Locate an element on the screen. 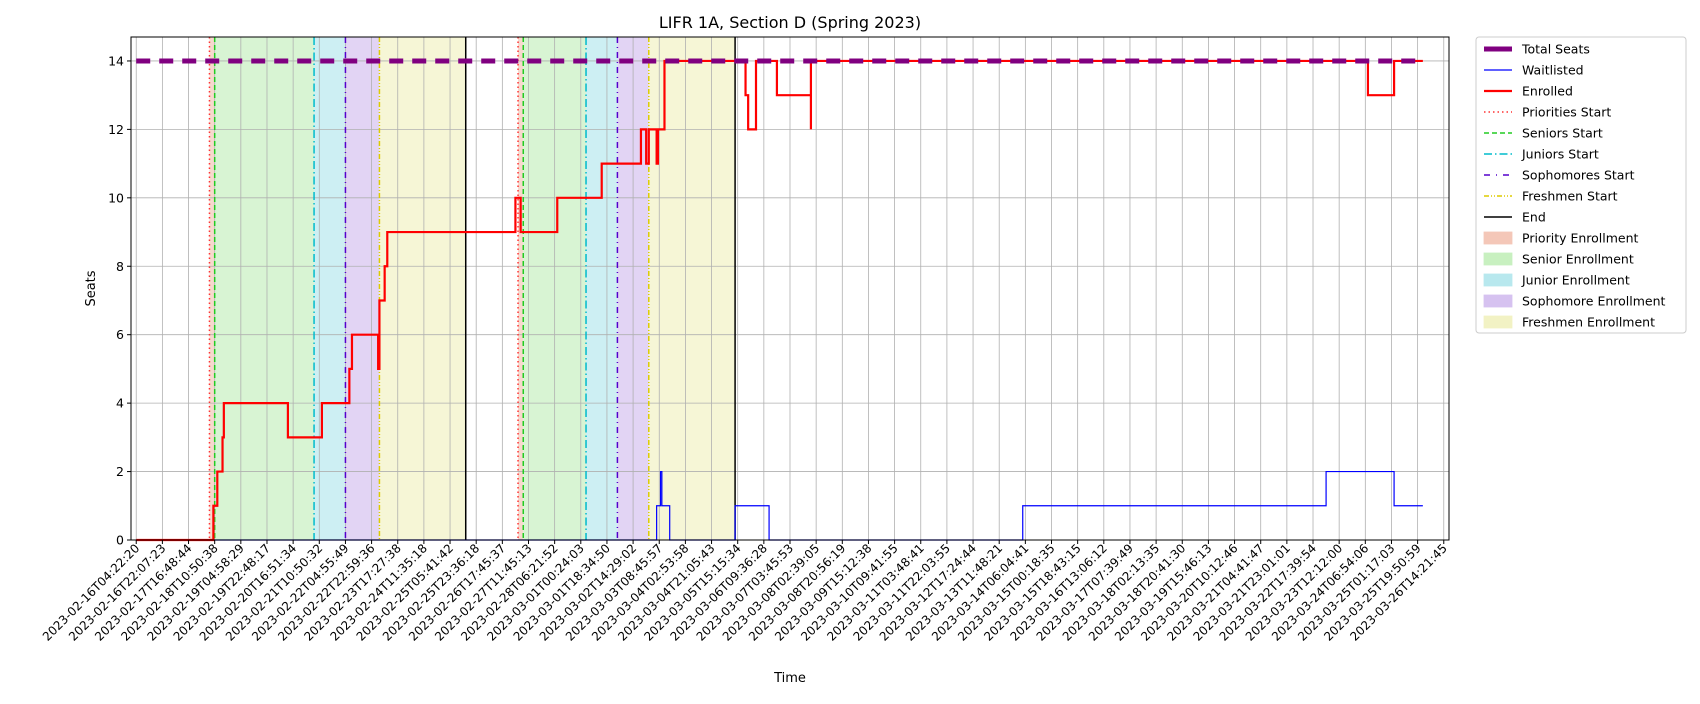 This screenshot has width=1700, height=704. legend-sophomores-start-label: Sophomores Start is located at coordinates (1578, 175).